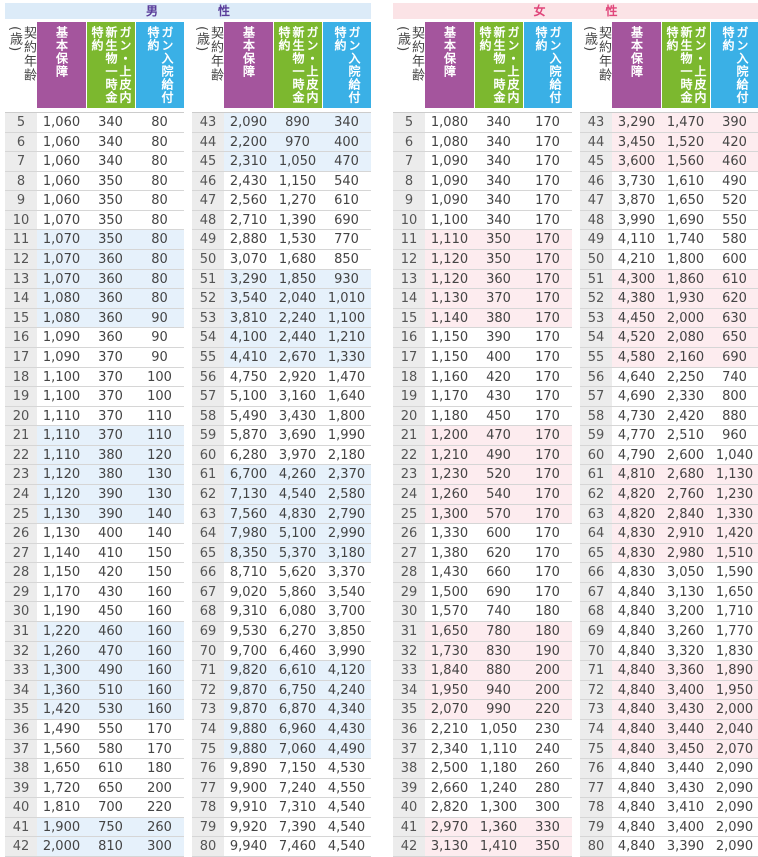 Image resolution: width=758 pixels, height=857 pixels. I want to click on table-row: 59 4,770 2,510 960, so click(669, 436).